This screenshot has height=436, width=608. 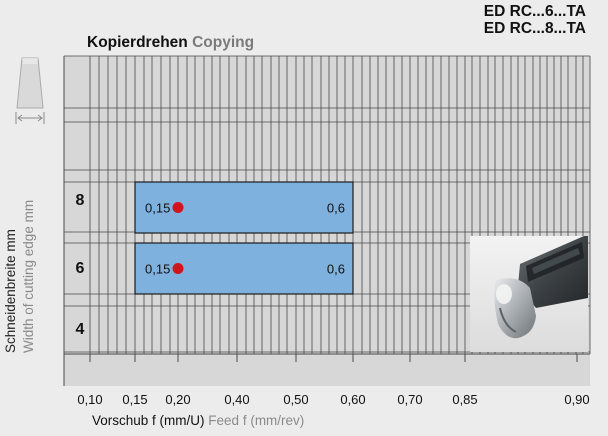 I want to click on x-tick-marks, so click(x=333, y=358).